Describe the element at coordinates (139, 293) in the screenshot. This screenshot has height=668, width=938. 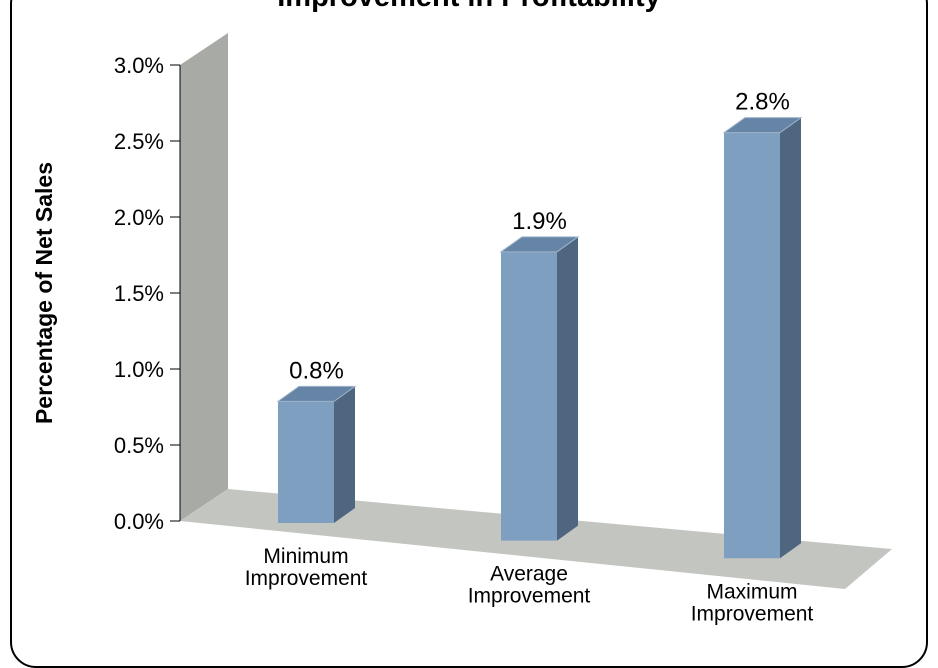
I see `y-tick-label: 1.5%` at that location.